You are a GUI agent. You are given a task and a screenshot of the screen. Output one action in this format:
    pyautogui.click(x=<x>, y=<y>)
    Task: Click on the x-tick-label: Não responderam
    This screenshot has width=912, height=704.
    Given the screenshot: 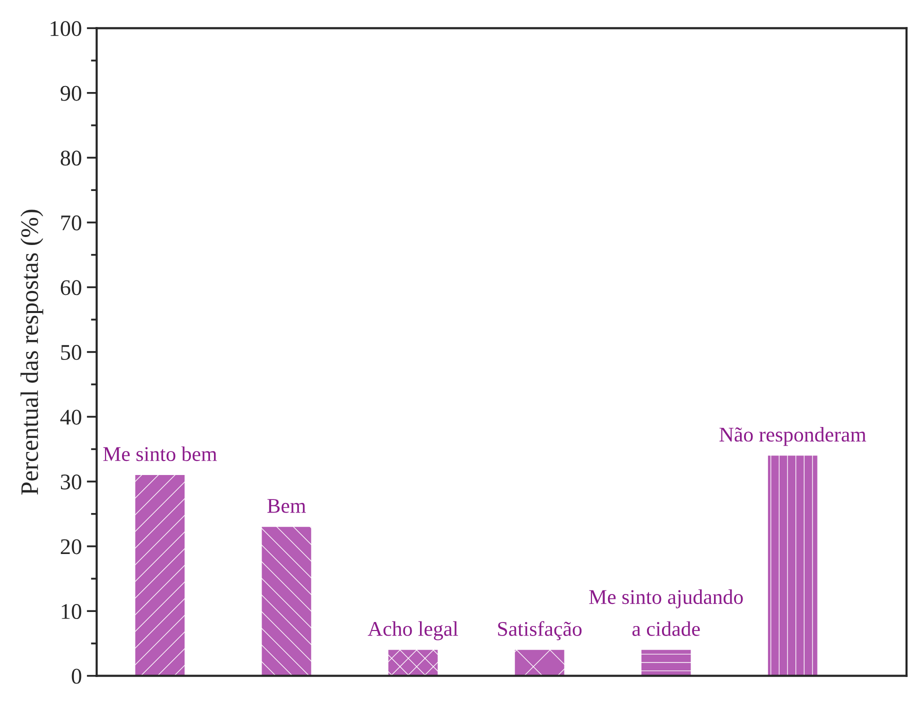 What is the action you would take?
    pyautogui.click(x=792, y=436)
    